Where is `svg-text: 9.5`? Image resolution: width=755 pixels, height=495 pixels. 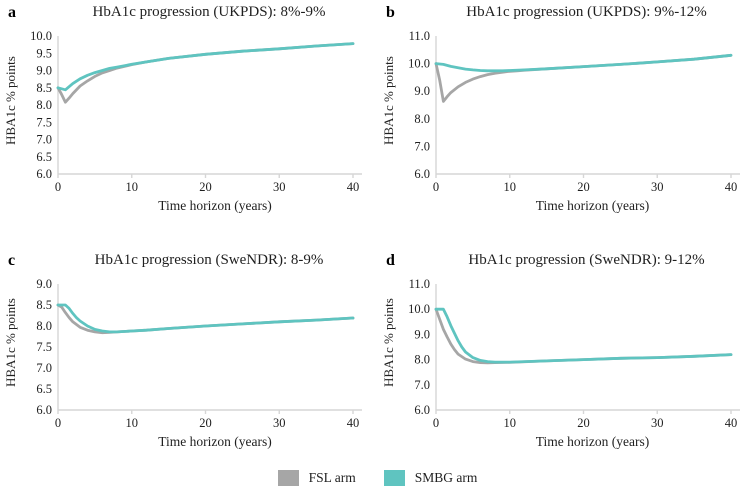
svg-text: 9.5 is located at coordinates (44, 53).